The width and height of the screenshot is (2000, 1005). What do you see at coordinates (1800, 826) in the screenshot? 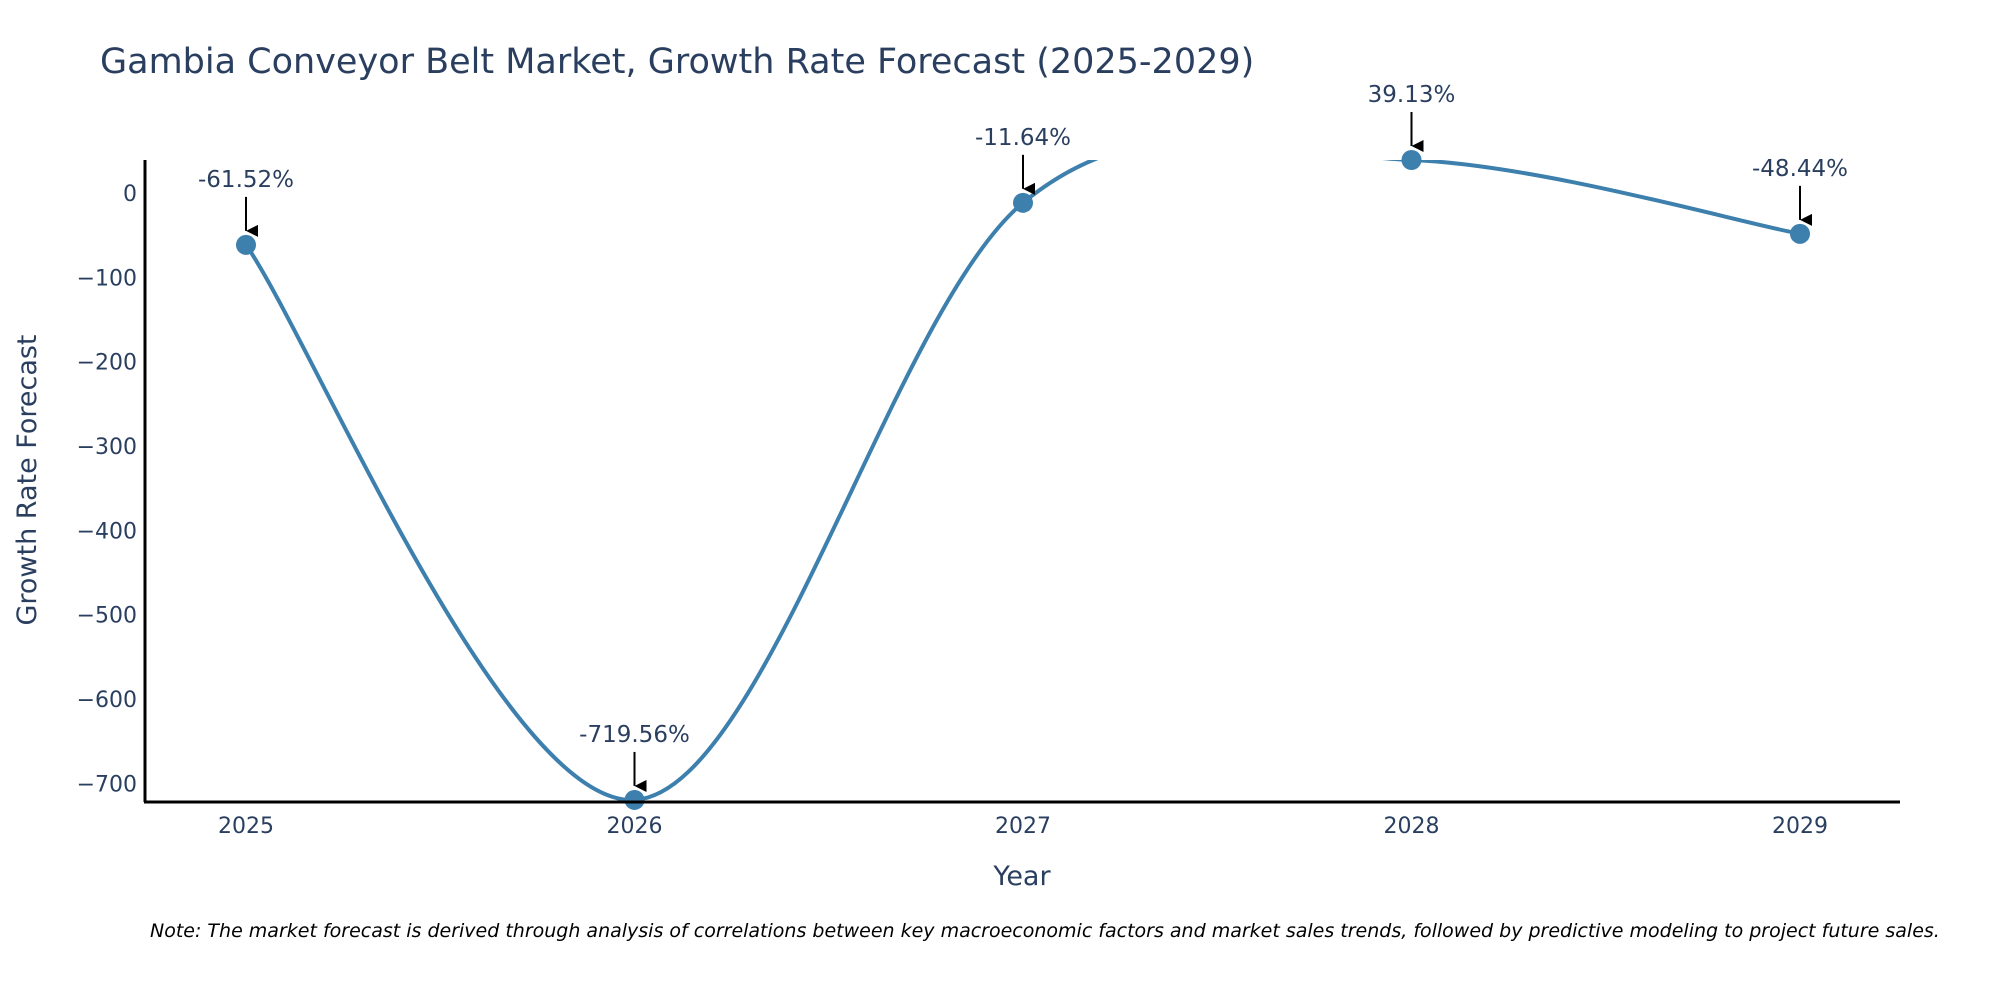
I see `x-tick-label: 2029` at bounding box center [1800, 826].